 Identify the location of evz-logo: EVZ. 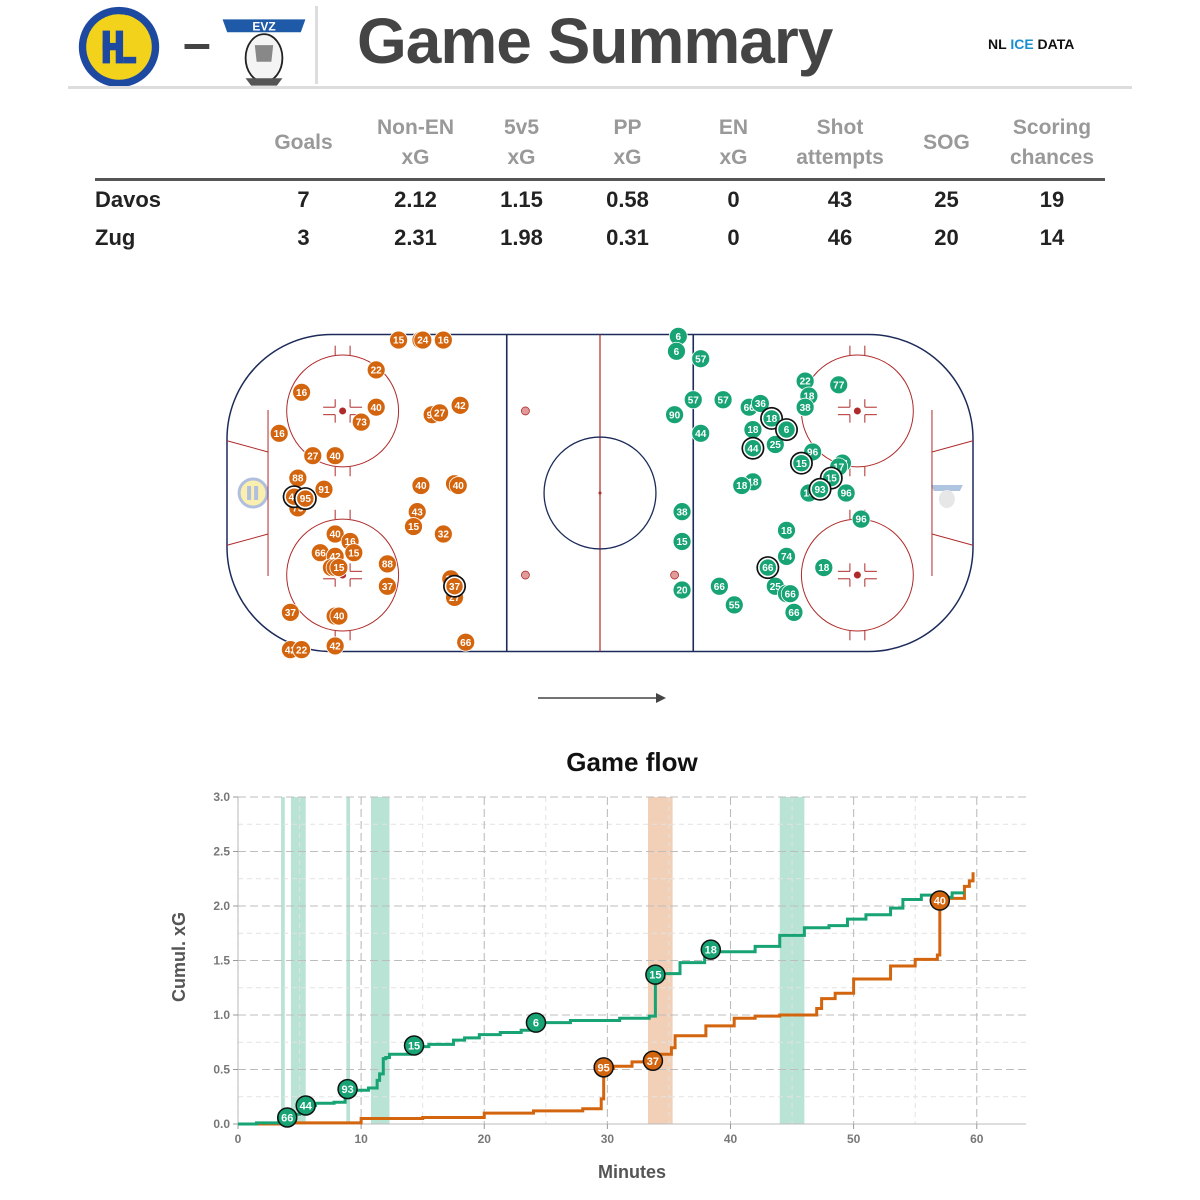
(264, 52).